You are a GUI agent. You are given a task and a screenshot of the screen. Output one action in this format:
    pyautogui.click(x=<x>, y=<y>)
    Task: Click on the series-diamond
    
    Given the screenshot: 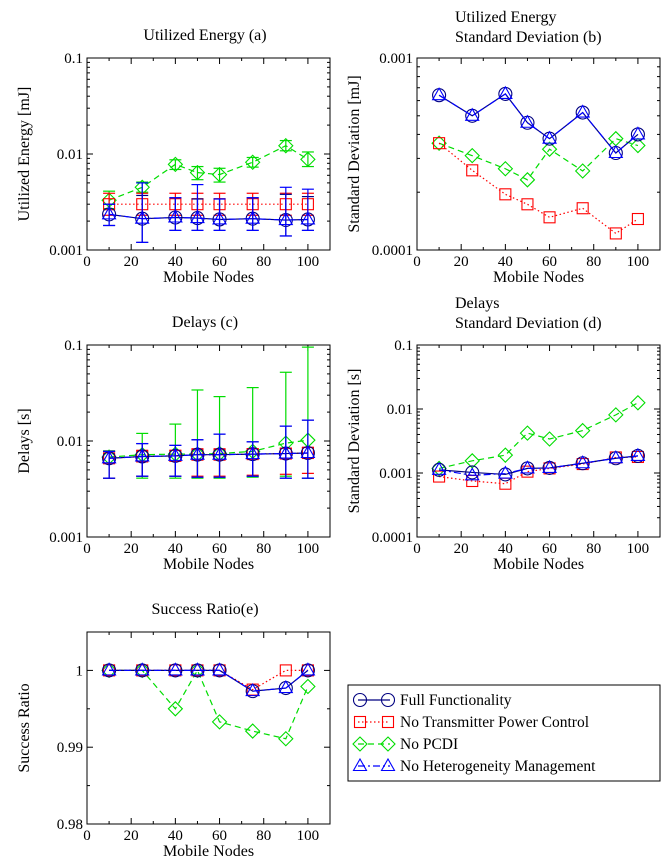 What is the action you would take?
    pyautogui.click(x=538, y=159)
    